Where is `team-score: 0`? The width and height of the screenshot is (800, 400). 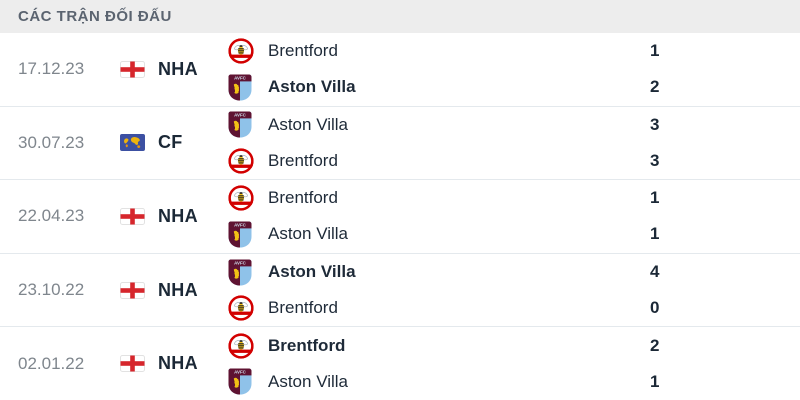 team-score: 0 is located at coordinates (655, 308).